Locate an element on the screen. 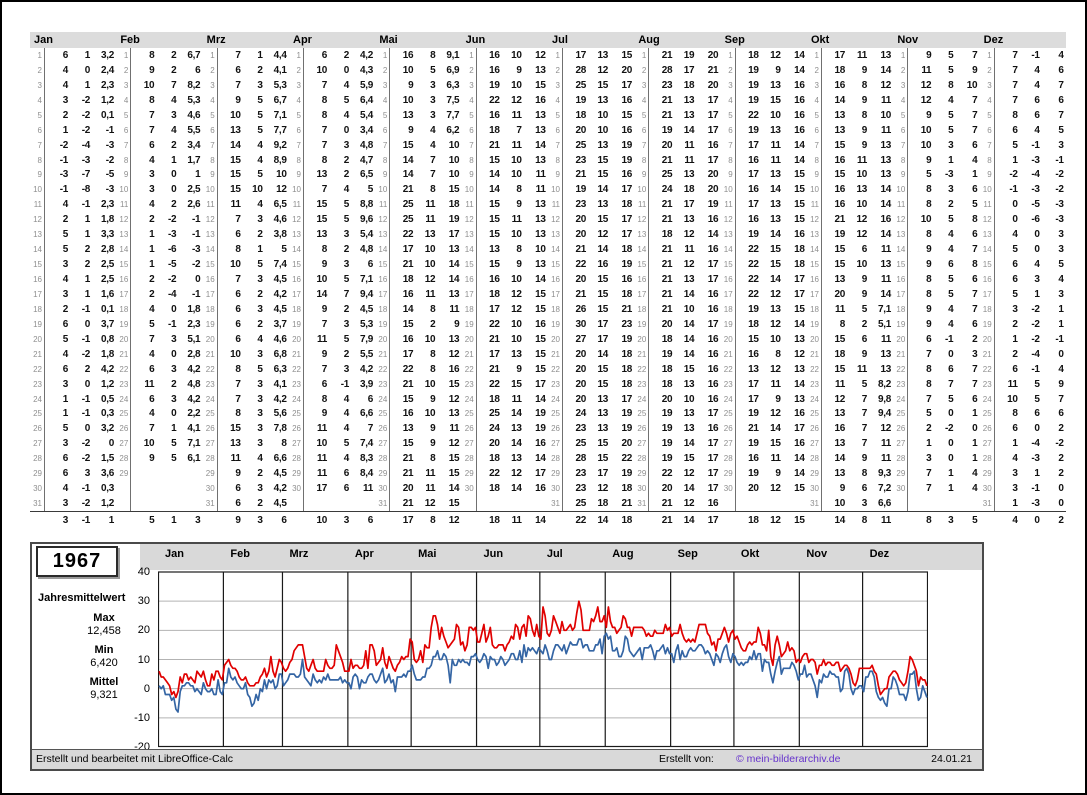  table-row: 22 20 15 18 is located at coordinates (591, 369).